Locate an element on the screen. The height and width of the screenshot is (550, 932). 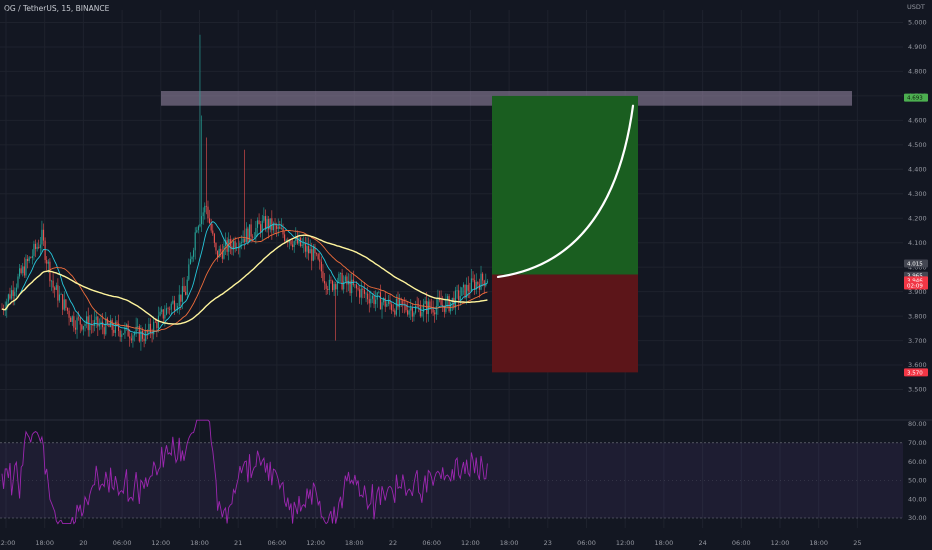
time-tick-label: 18:00 is located at coordinates (664, 543).